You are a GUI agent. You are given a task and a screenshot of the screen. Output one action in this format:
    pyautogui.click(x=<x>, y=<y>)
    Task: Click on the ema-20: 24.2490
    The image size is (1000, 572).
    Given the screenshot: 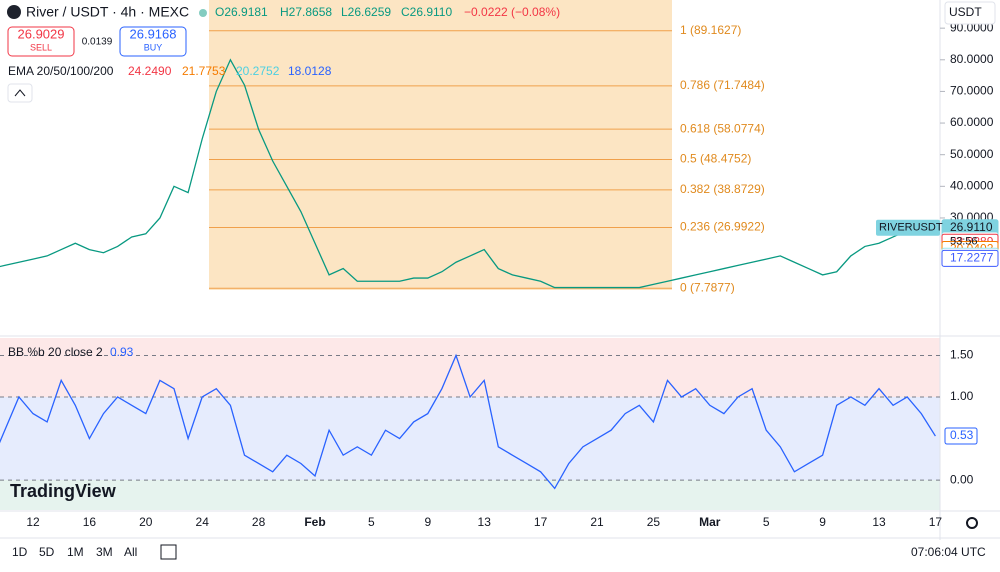 What is the action you would take?
    pyautogui.click(x=150, y=71)
    